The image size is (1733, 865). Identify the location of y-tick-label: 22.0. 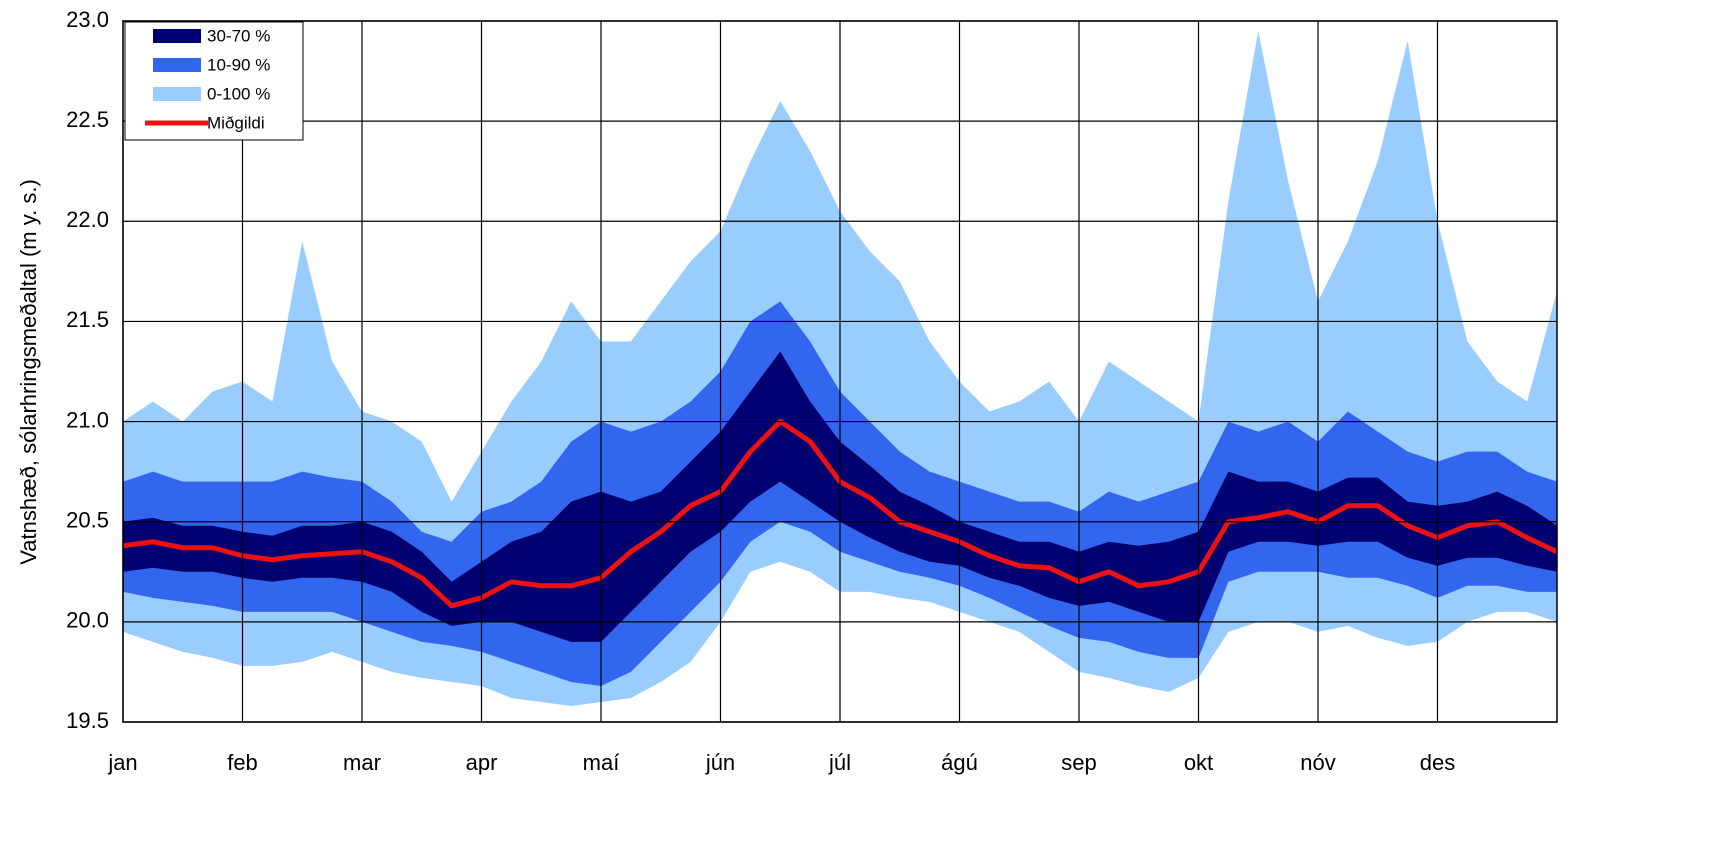
(87, 219).